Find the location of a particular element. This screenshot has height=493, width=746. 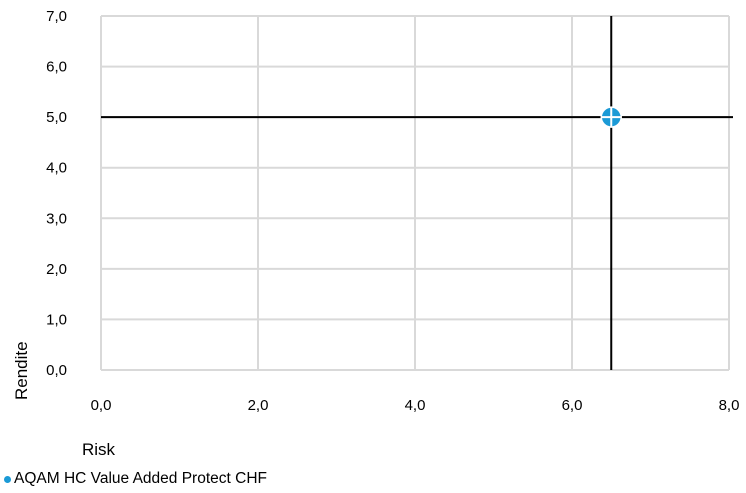

y-tick-label: 6,0 is located at coordinates (56, 67).